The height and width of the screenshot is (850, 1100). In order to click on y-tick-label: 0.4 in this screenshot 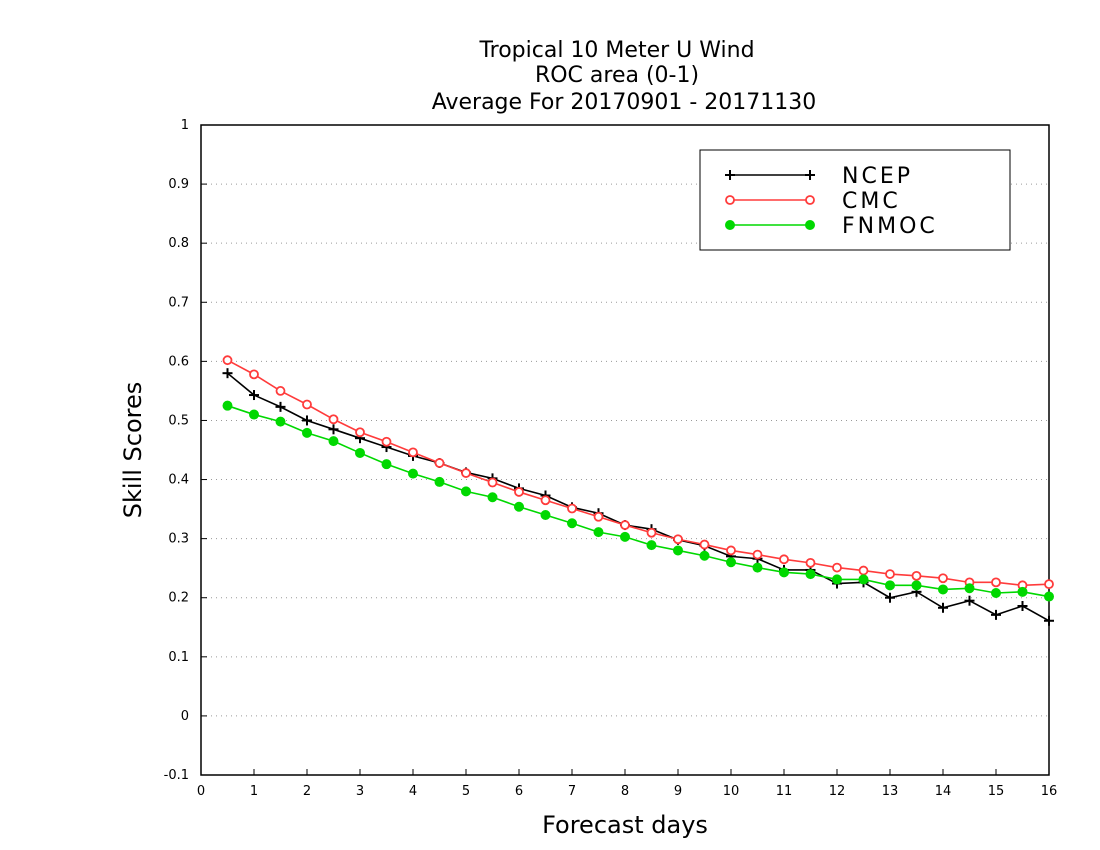, I will do `click(178, 480)`.